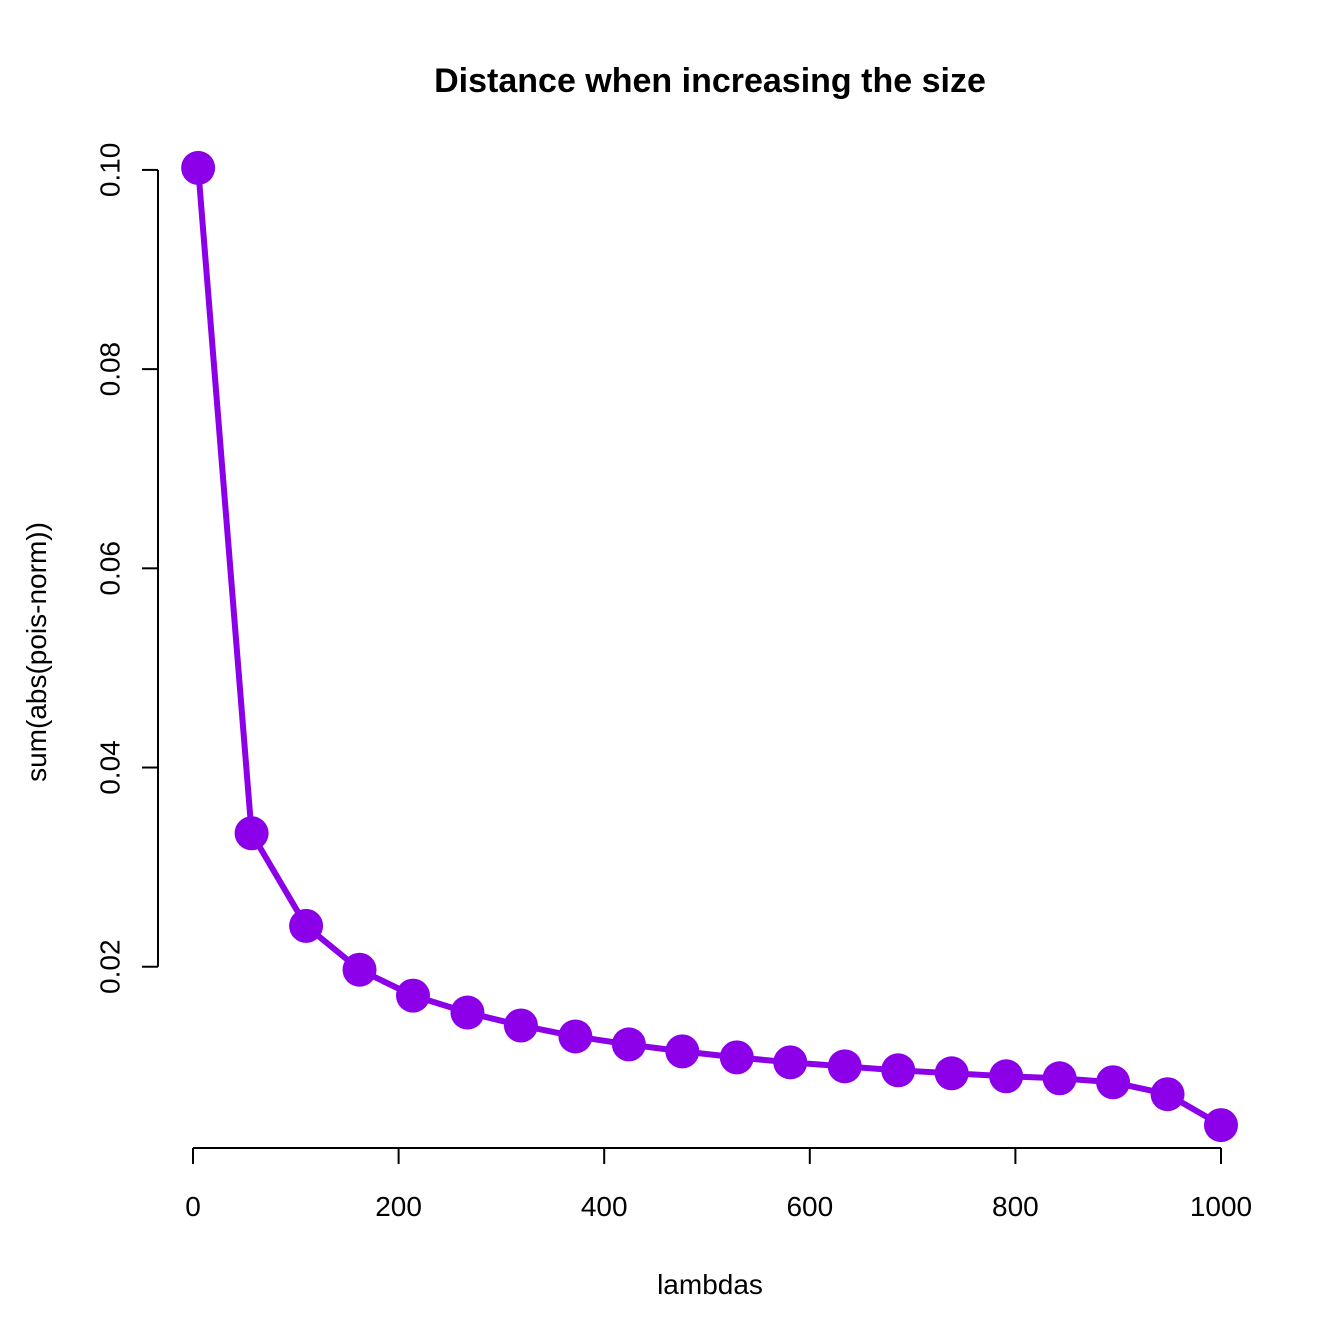  Describe the element at coordinates (604, 1206) in the screenshot. I see `x-tick-label: 400` at that location.